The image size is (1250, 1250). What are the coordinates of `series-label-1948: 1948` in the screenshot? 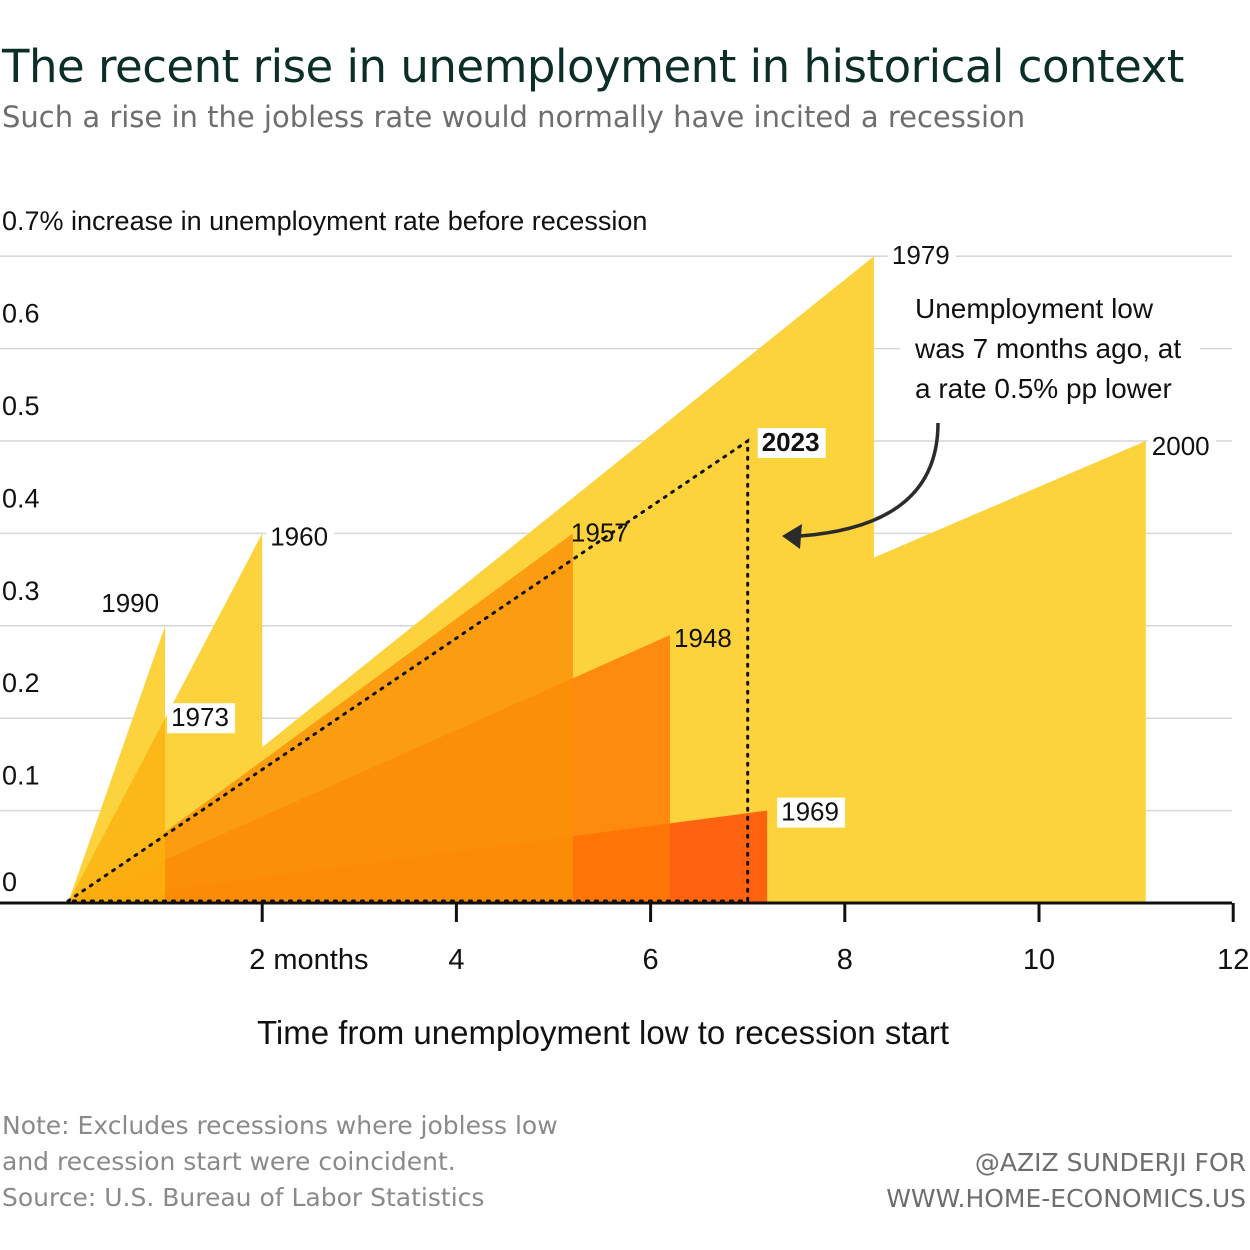 It's located at (703, 638).